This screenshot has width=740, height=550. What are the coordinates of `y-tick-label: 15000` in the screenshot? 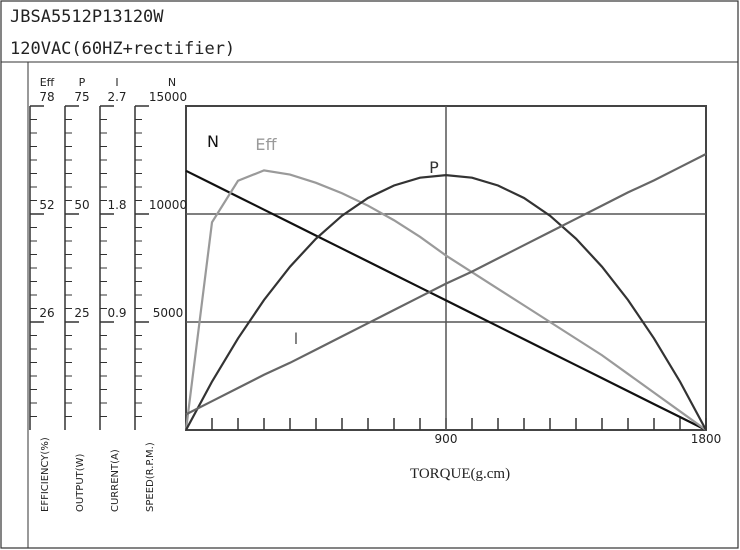 It's located at (168, 97).